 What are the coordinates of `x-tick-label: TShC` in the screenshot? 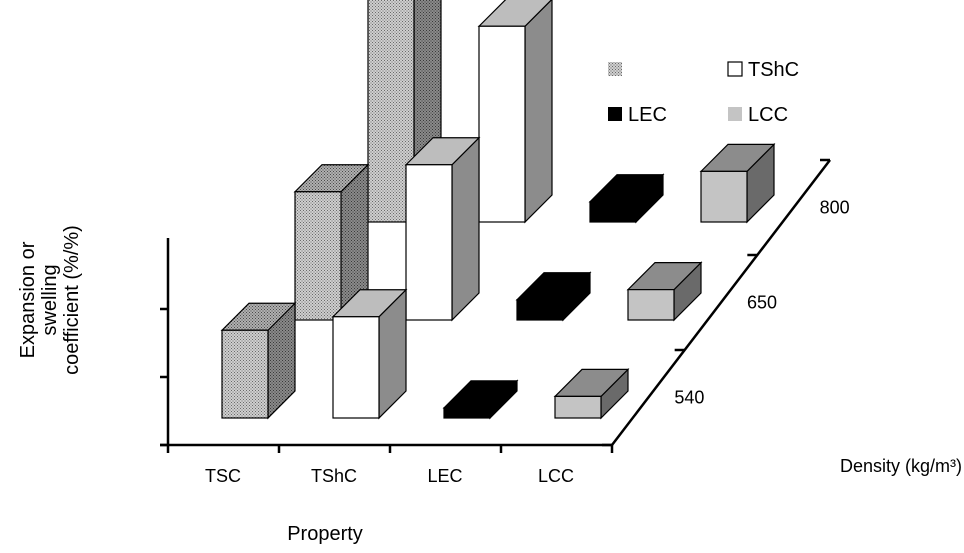 It's located at (334, 476).